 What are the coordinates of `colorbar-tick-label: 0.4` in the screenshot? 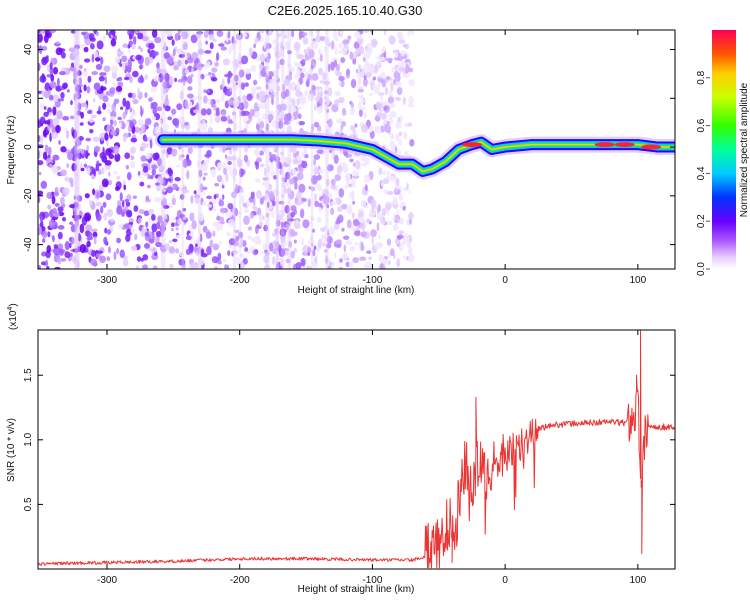 It's located at (701, 173).